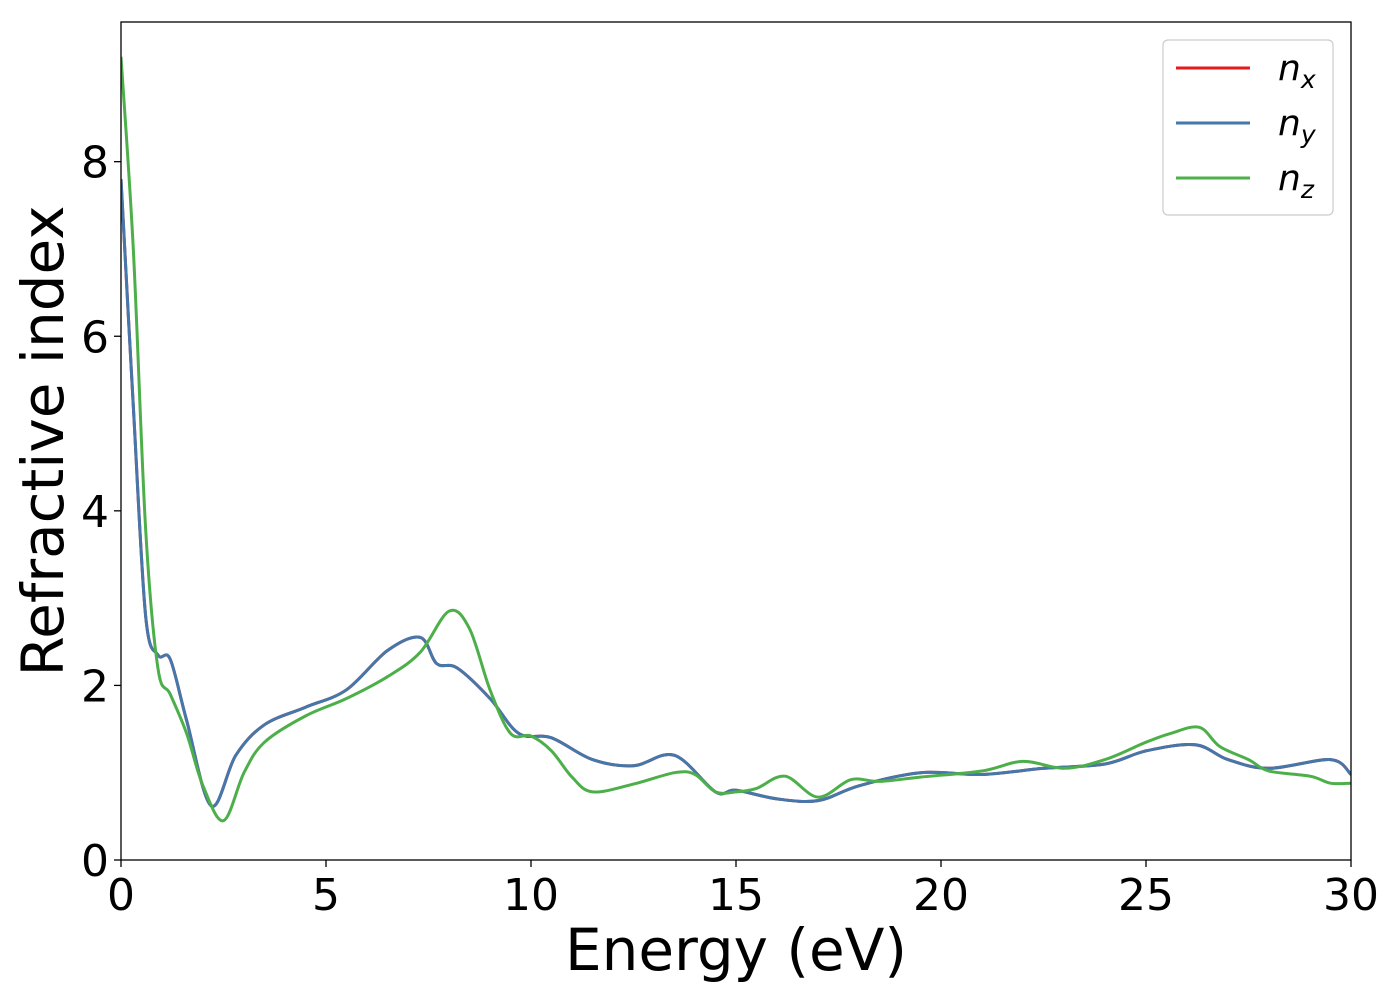 This screenshot has width=1400, height=1000. I want to click on y-tick-label: 6, so click(95, 337).